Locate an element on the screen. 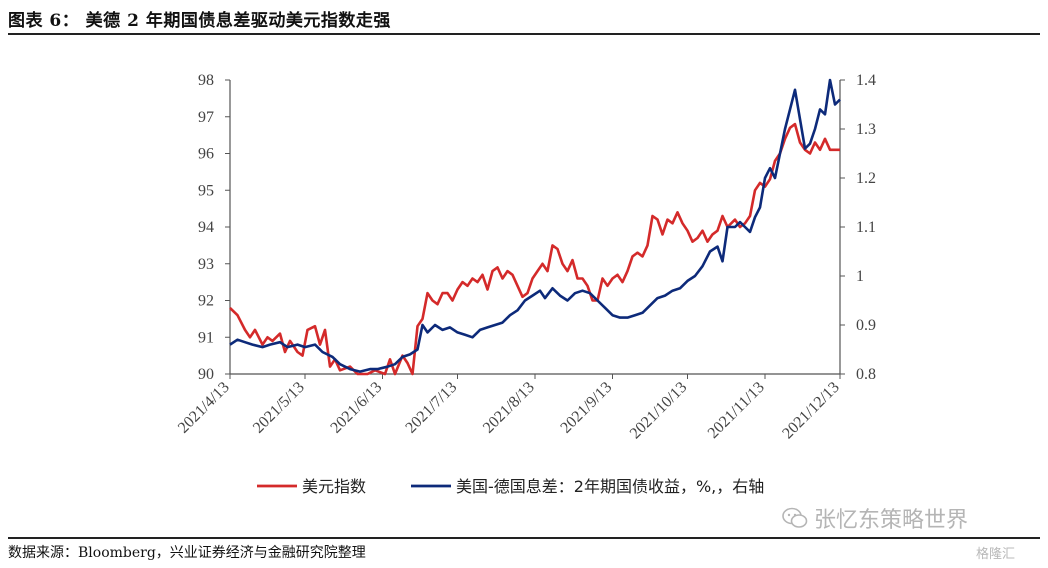 This screenshot has height=568, width=1048. right-tick-label: 0.8 is located at coordinates (866, 374).